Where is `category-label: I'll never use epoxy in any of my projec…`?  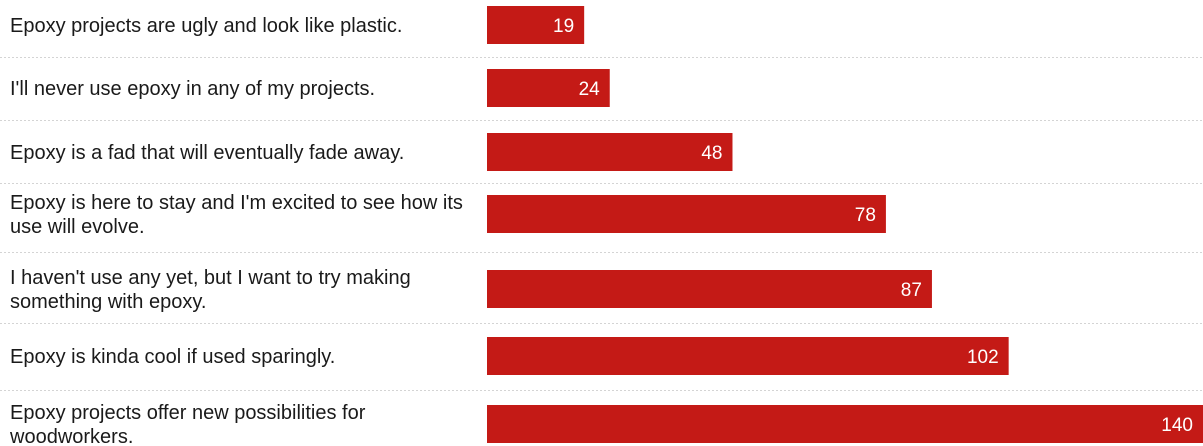 category-label: I'll never use epoxy in any of my projec… is located at coordinates (192, 89).